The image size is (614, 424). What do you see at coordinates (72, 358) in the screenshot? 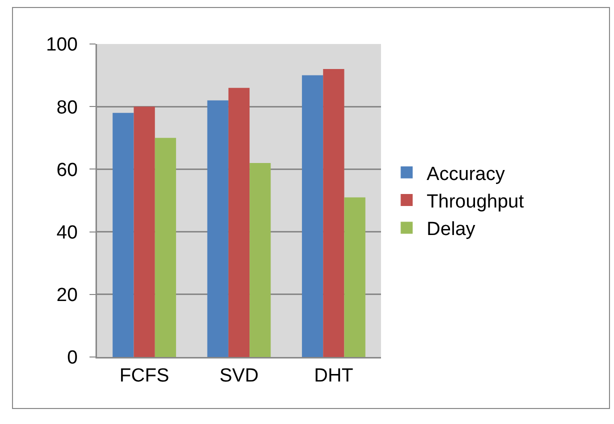
I see `y-tick-label: 0` at bounding box center [72, 358].